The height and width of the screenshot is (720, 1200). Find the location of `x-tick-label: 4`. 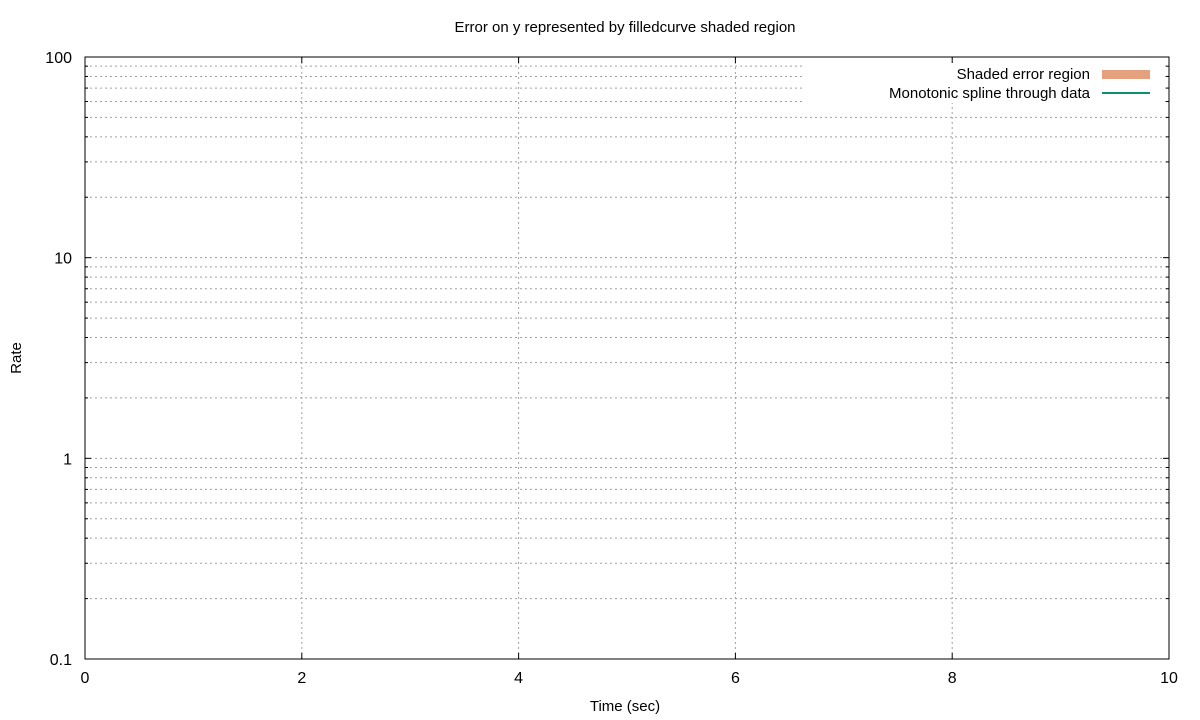

x-tick-label: 4 is located at coordinates (518, 678).